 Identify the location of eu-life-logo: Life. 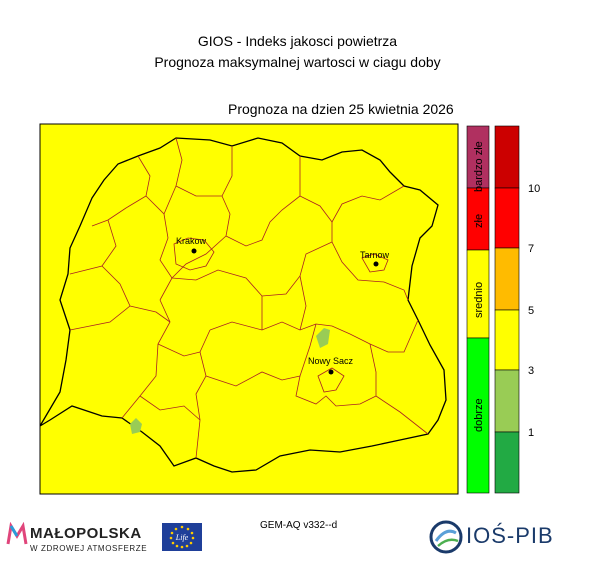
(182, 537).